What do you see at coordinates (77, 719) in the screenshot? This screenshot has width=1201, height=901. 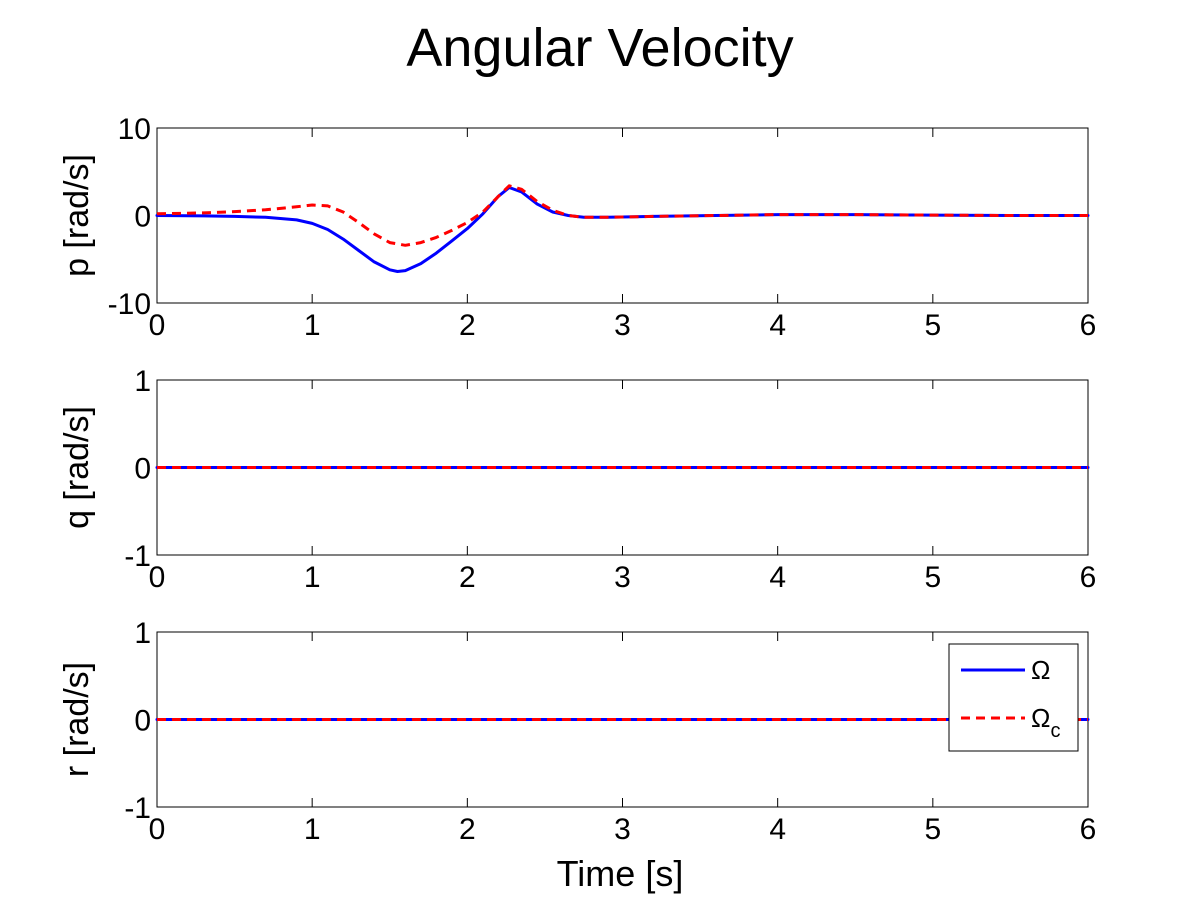 I see `y-axis-label: r [rad/s]` at bounding box center [77, 719].